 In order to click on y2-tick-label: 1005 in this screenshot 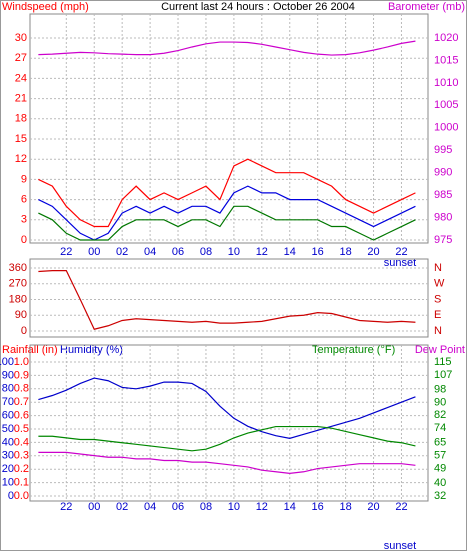, I will do `click(446, 105)`.